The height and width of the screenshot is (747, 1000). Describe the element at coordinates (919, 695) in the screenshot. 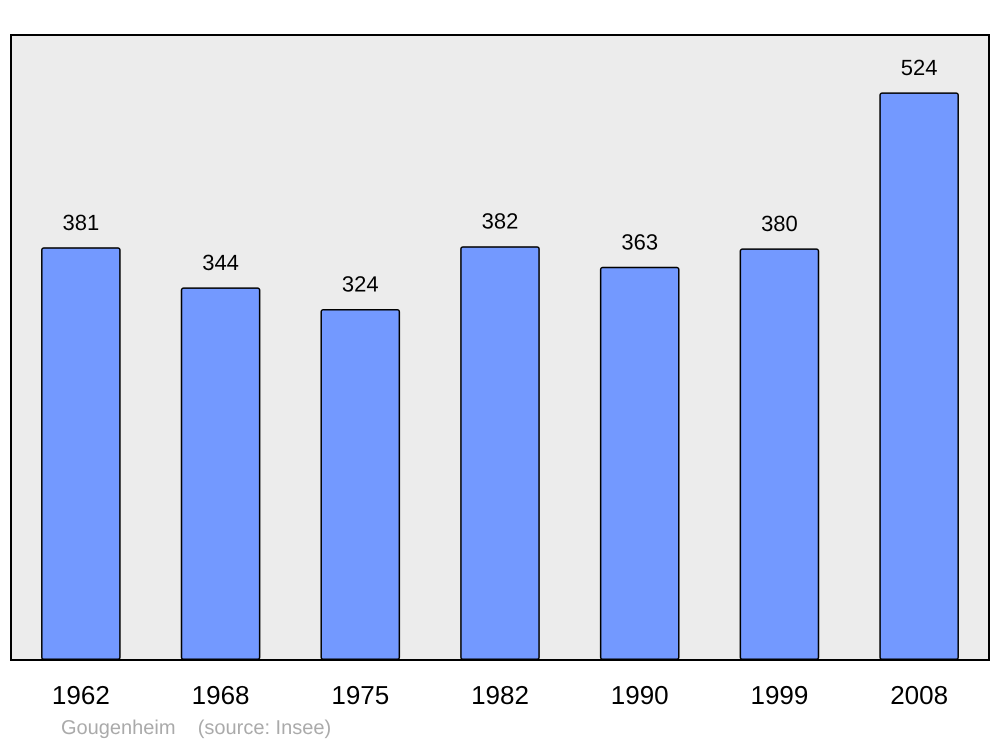

I see `x-tick-label: 2008` at that location.